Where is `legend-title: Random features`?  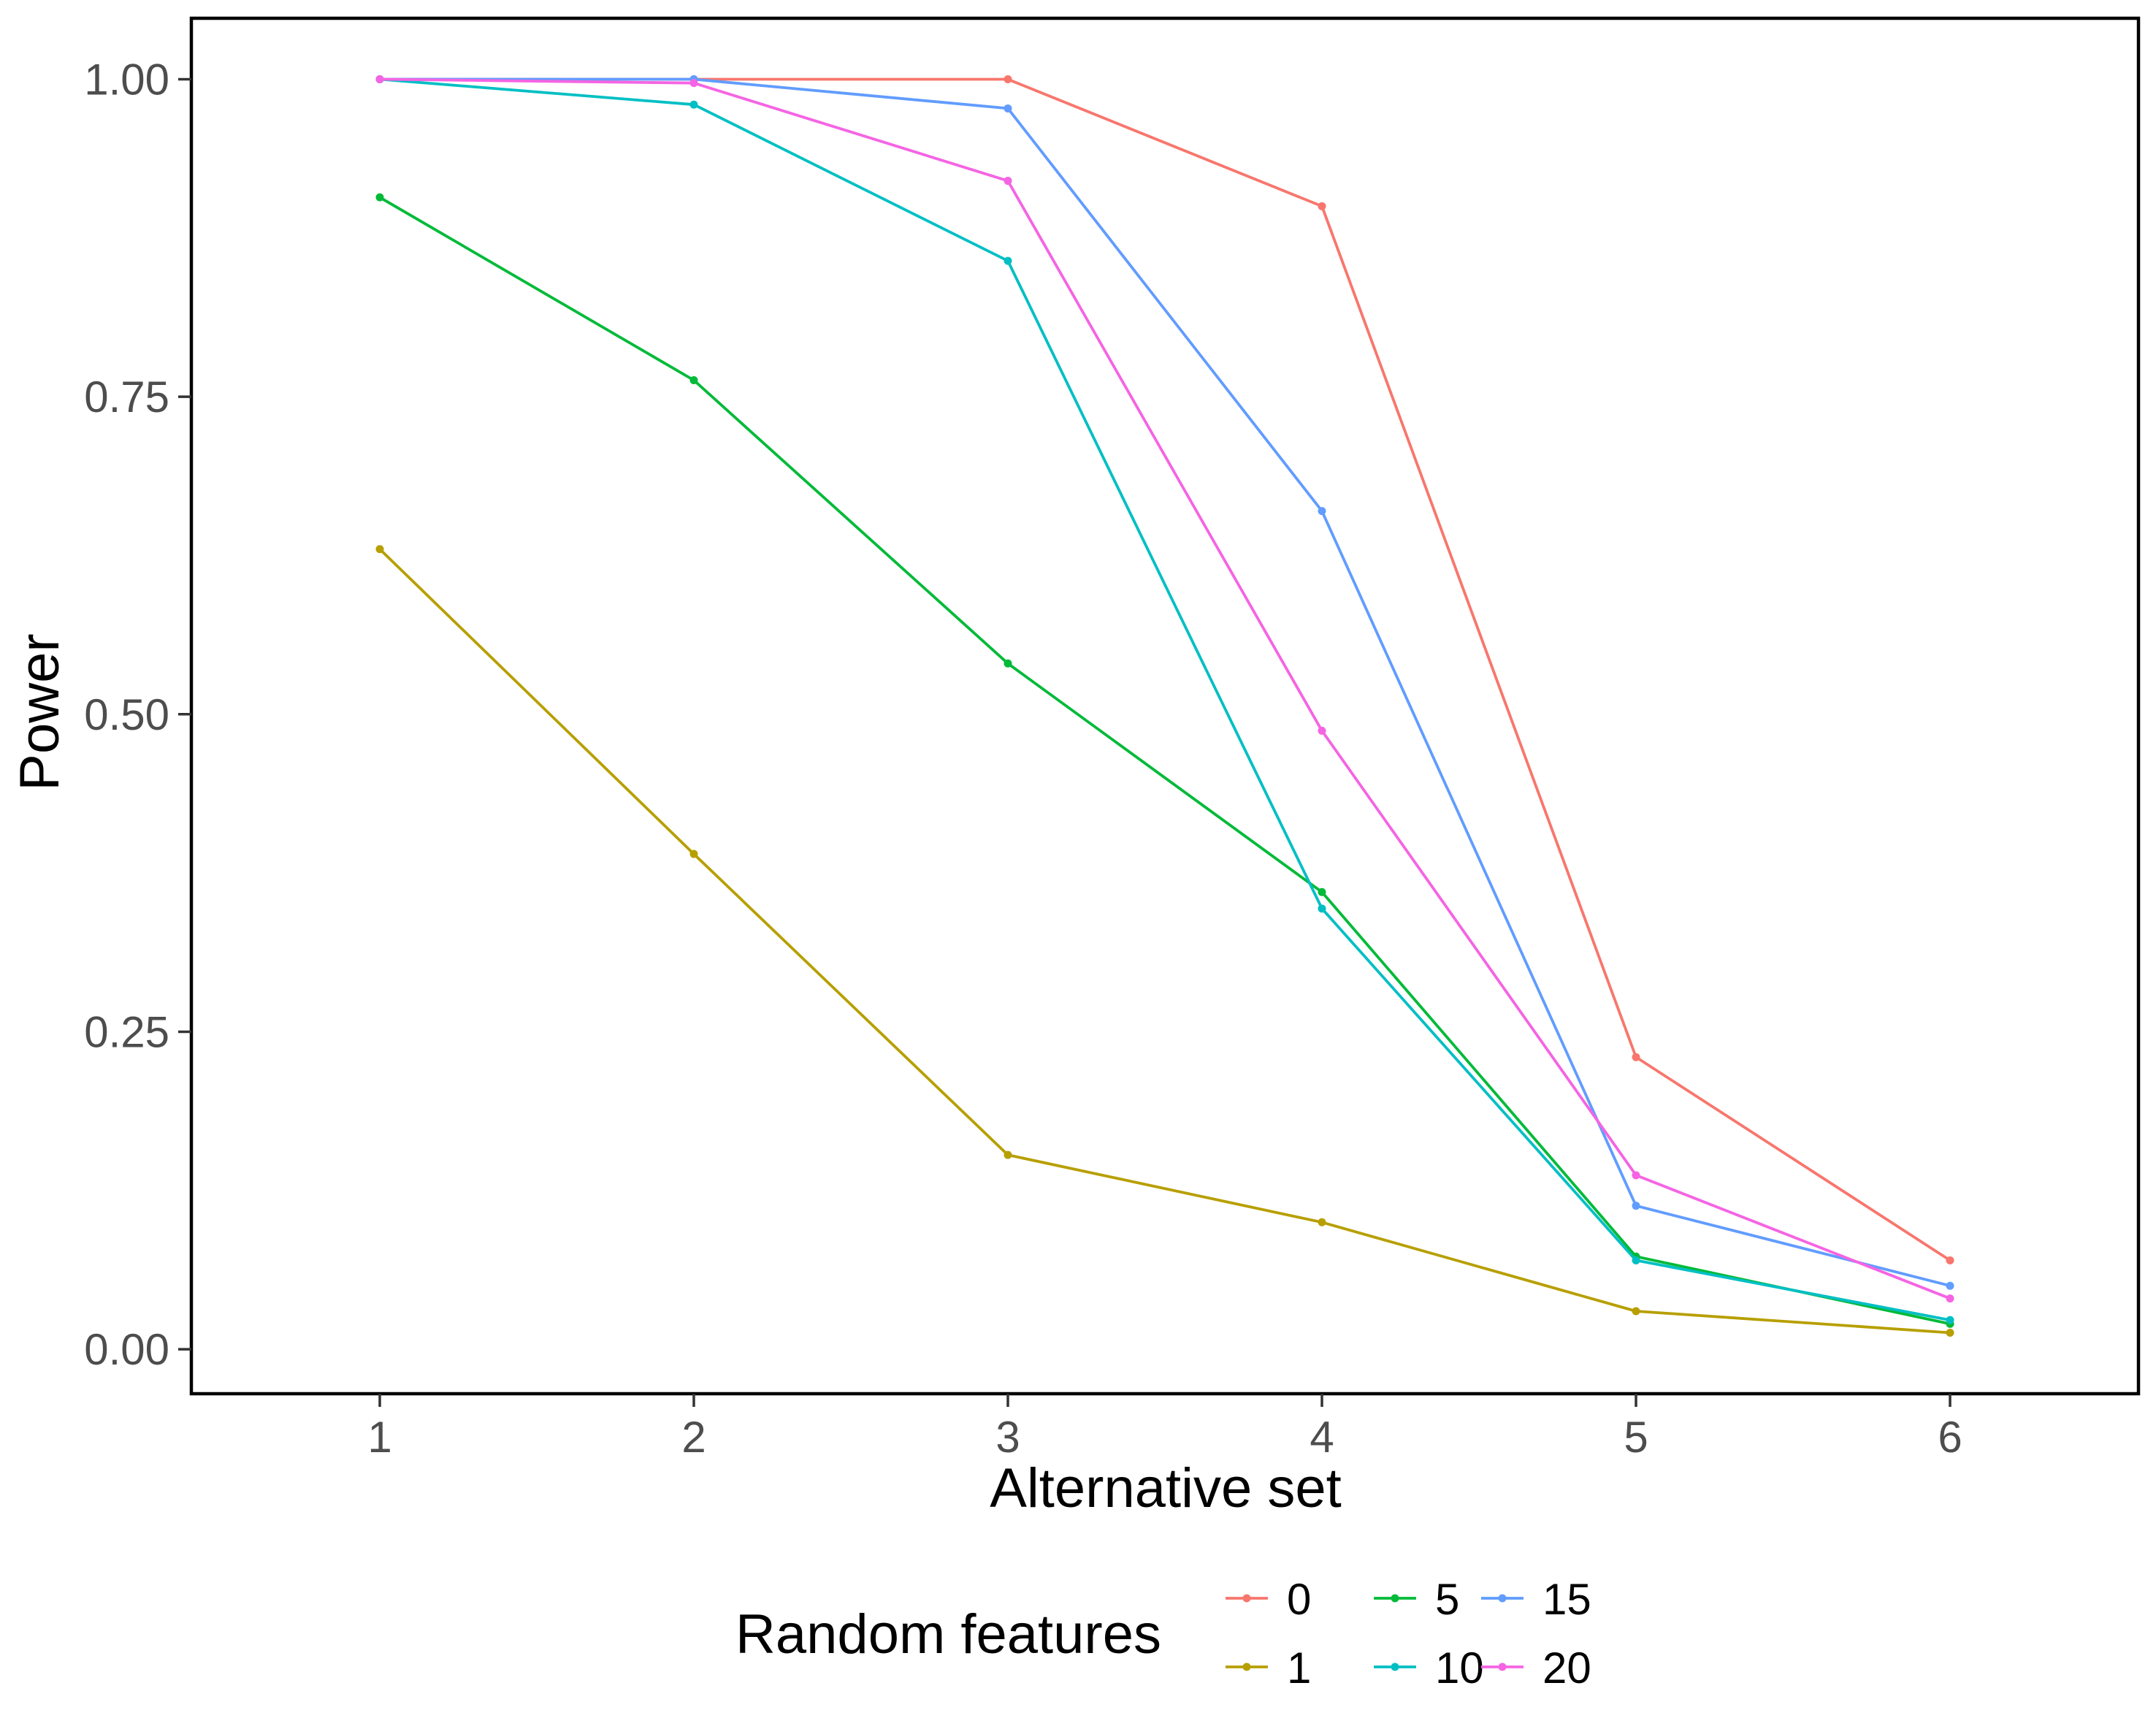 legend-title: Random features is located at coordinates (948, 1634).